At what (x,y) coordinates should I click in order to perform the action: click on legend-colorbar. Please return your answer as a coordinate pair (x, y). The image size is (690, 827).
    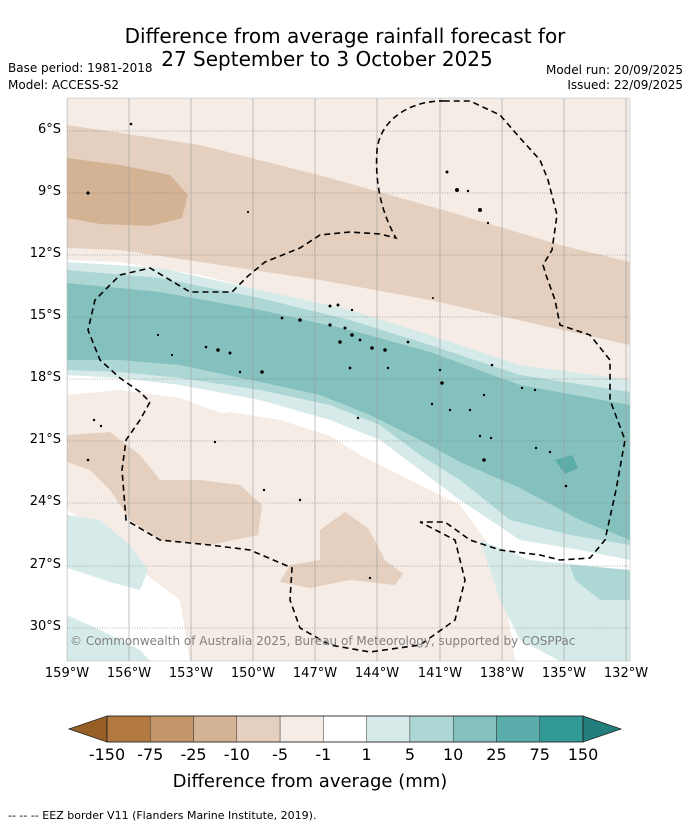
    Looking at the image, I should click on (345, 729).